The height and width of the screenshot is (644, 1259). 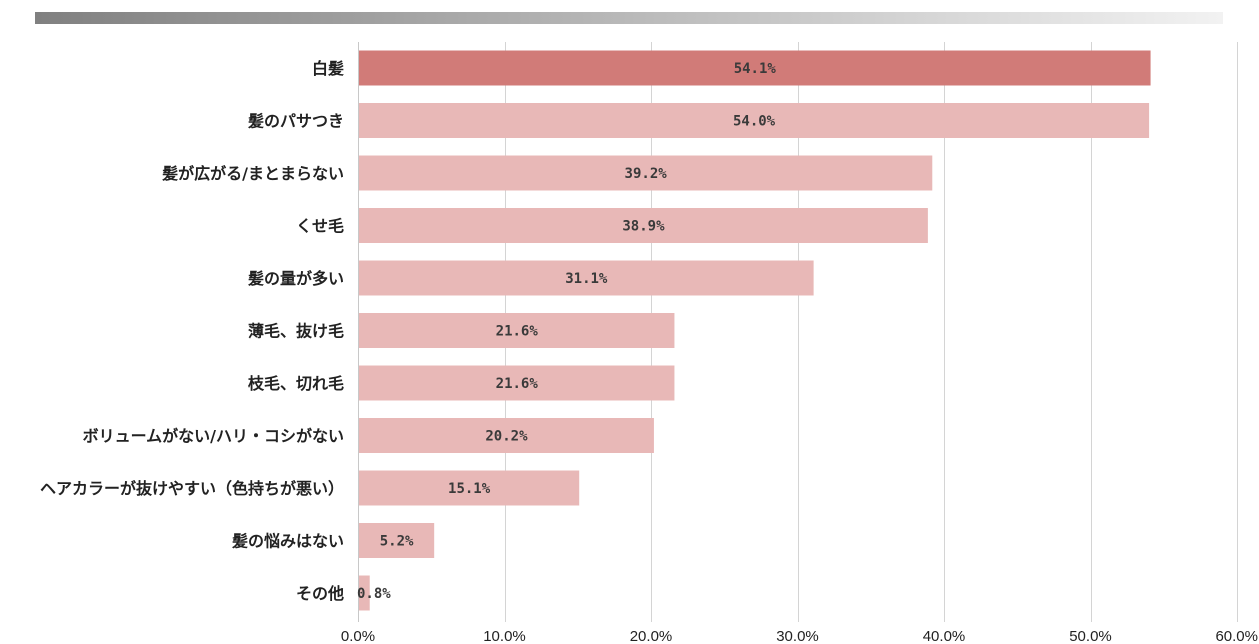 What do you see at coordinates (295, 121) in the screenshot?
I see `category-label: 髪のパサつき` at bounding box center [295, 121].